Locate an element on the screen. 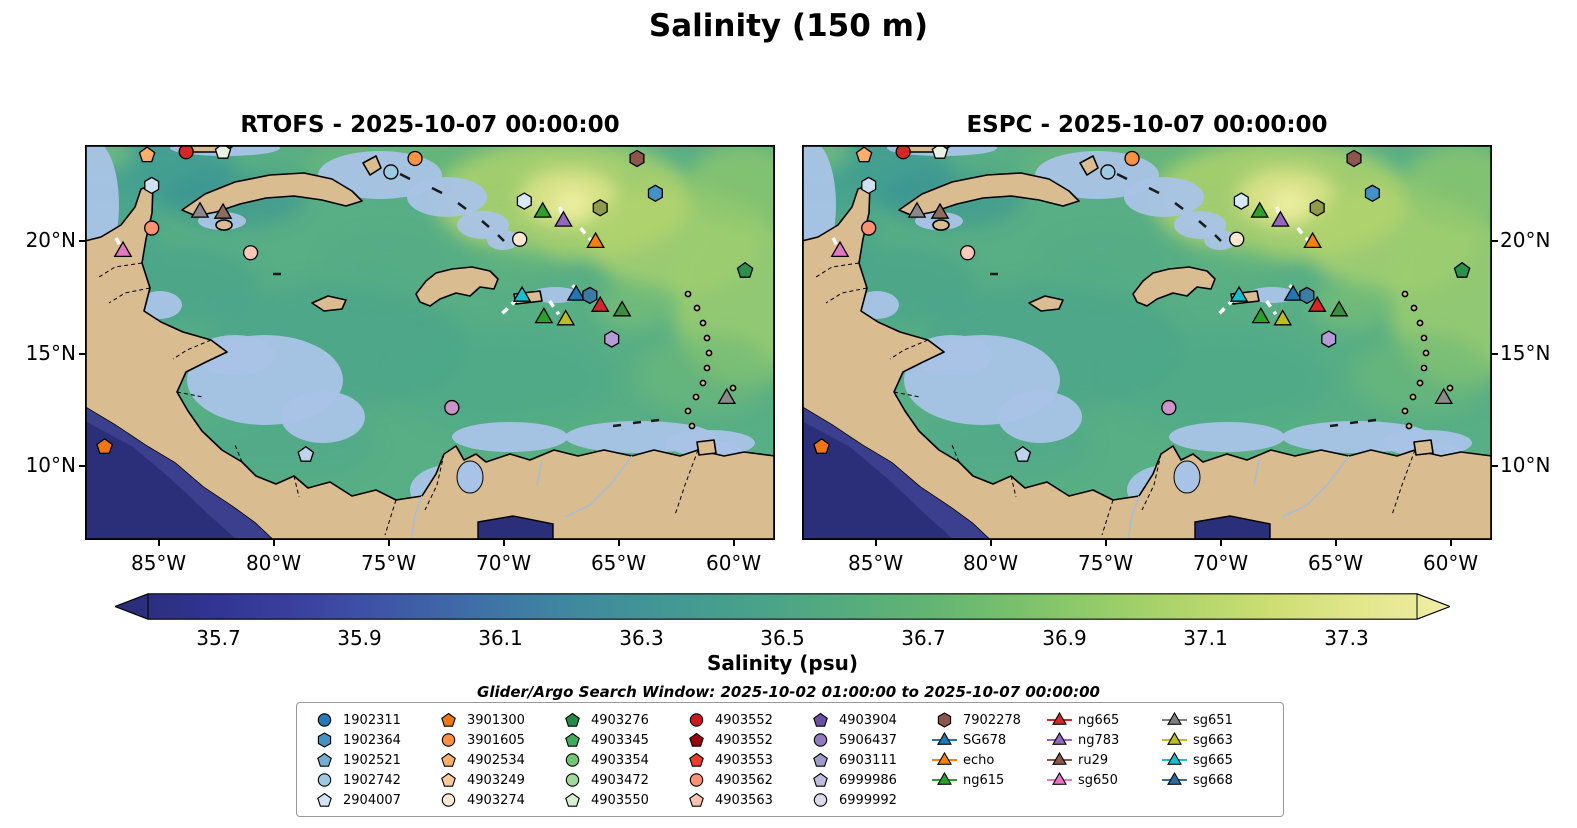  legend-label: 4903552 is located at coordinates (744, 720).